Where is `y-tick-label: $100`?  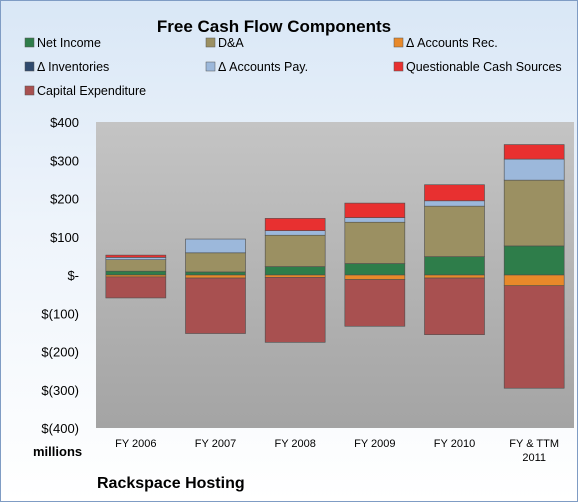 y-tick-label: $100 is located at coordinates (64, 237).